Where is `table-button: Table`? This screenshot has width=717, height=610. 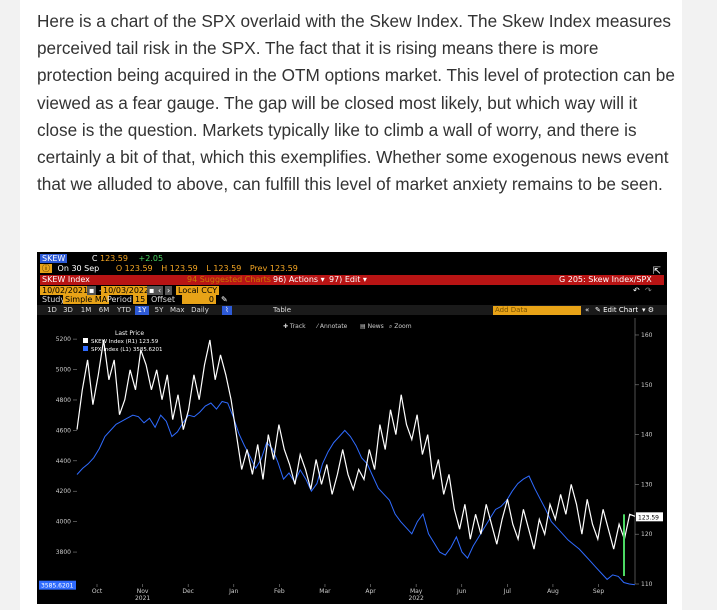 table-button: Table is located at coordinates (282, 310).